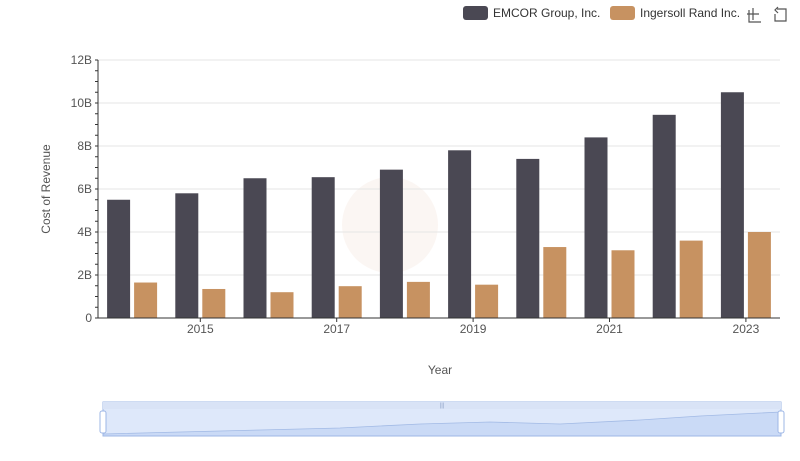 The image size is (800, 461). I want to click on bar-emcor-2015, so click(187, 255).